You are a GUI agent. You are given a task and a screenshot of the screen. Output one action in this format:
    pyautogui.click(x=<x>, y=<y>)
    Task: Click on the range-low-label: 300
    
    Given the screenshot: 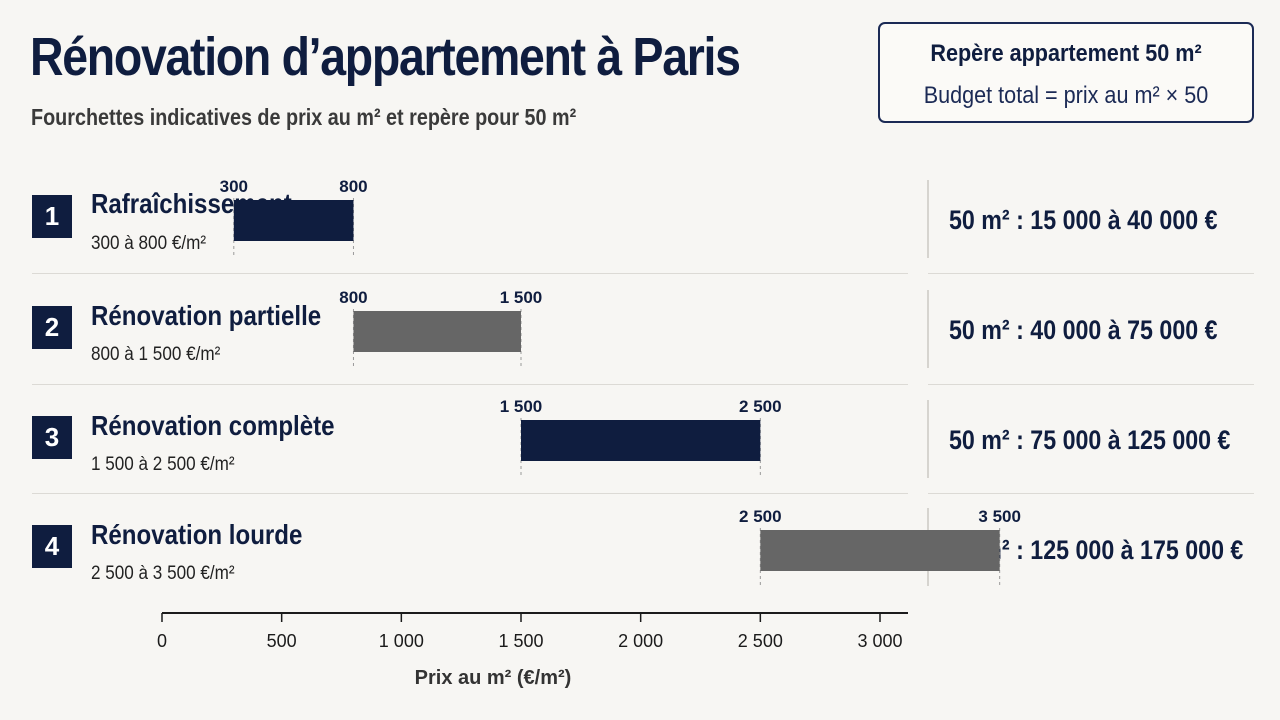 What is the action you would take?
    pyautogui.click(x=234, y=186)
    